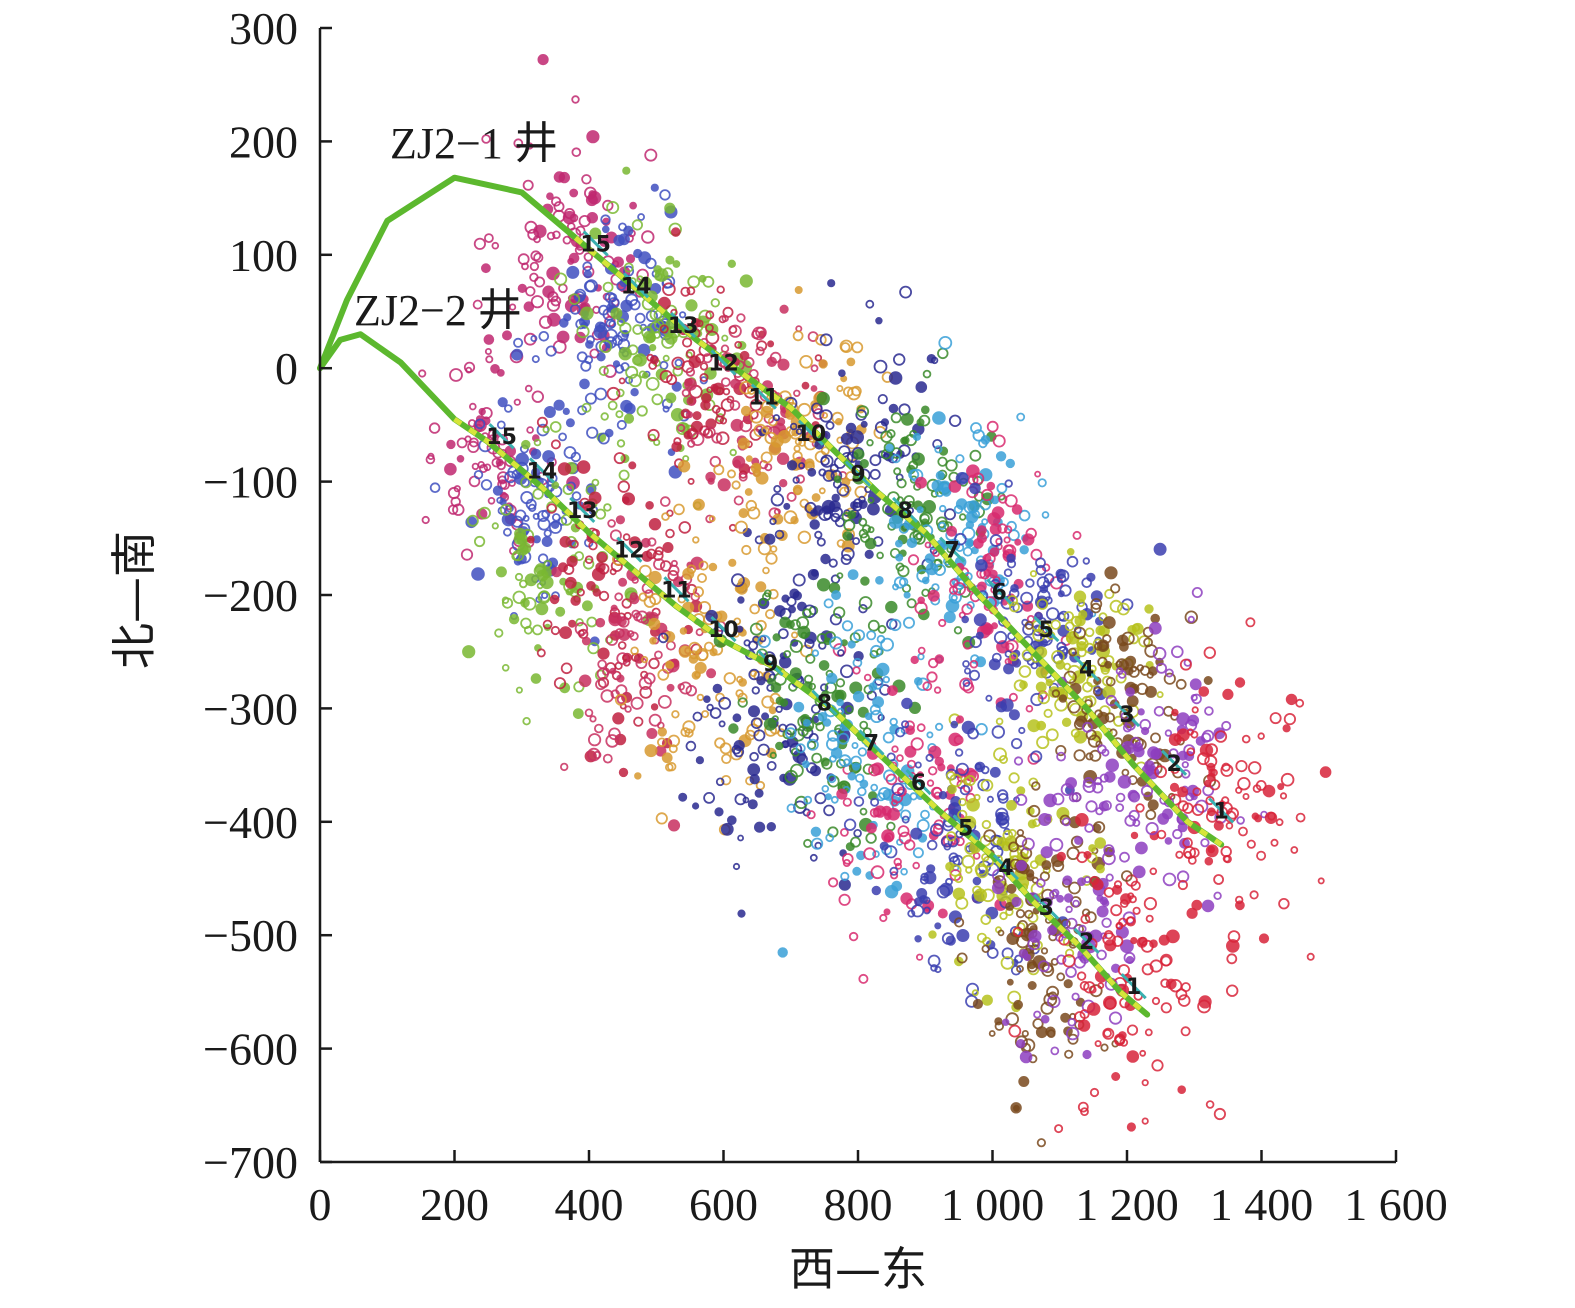 This screenshot has height=1308, width=1575. I want to click on y-tick-label: −100, so click(250, 482).